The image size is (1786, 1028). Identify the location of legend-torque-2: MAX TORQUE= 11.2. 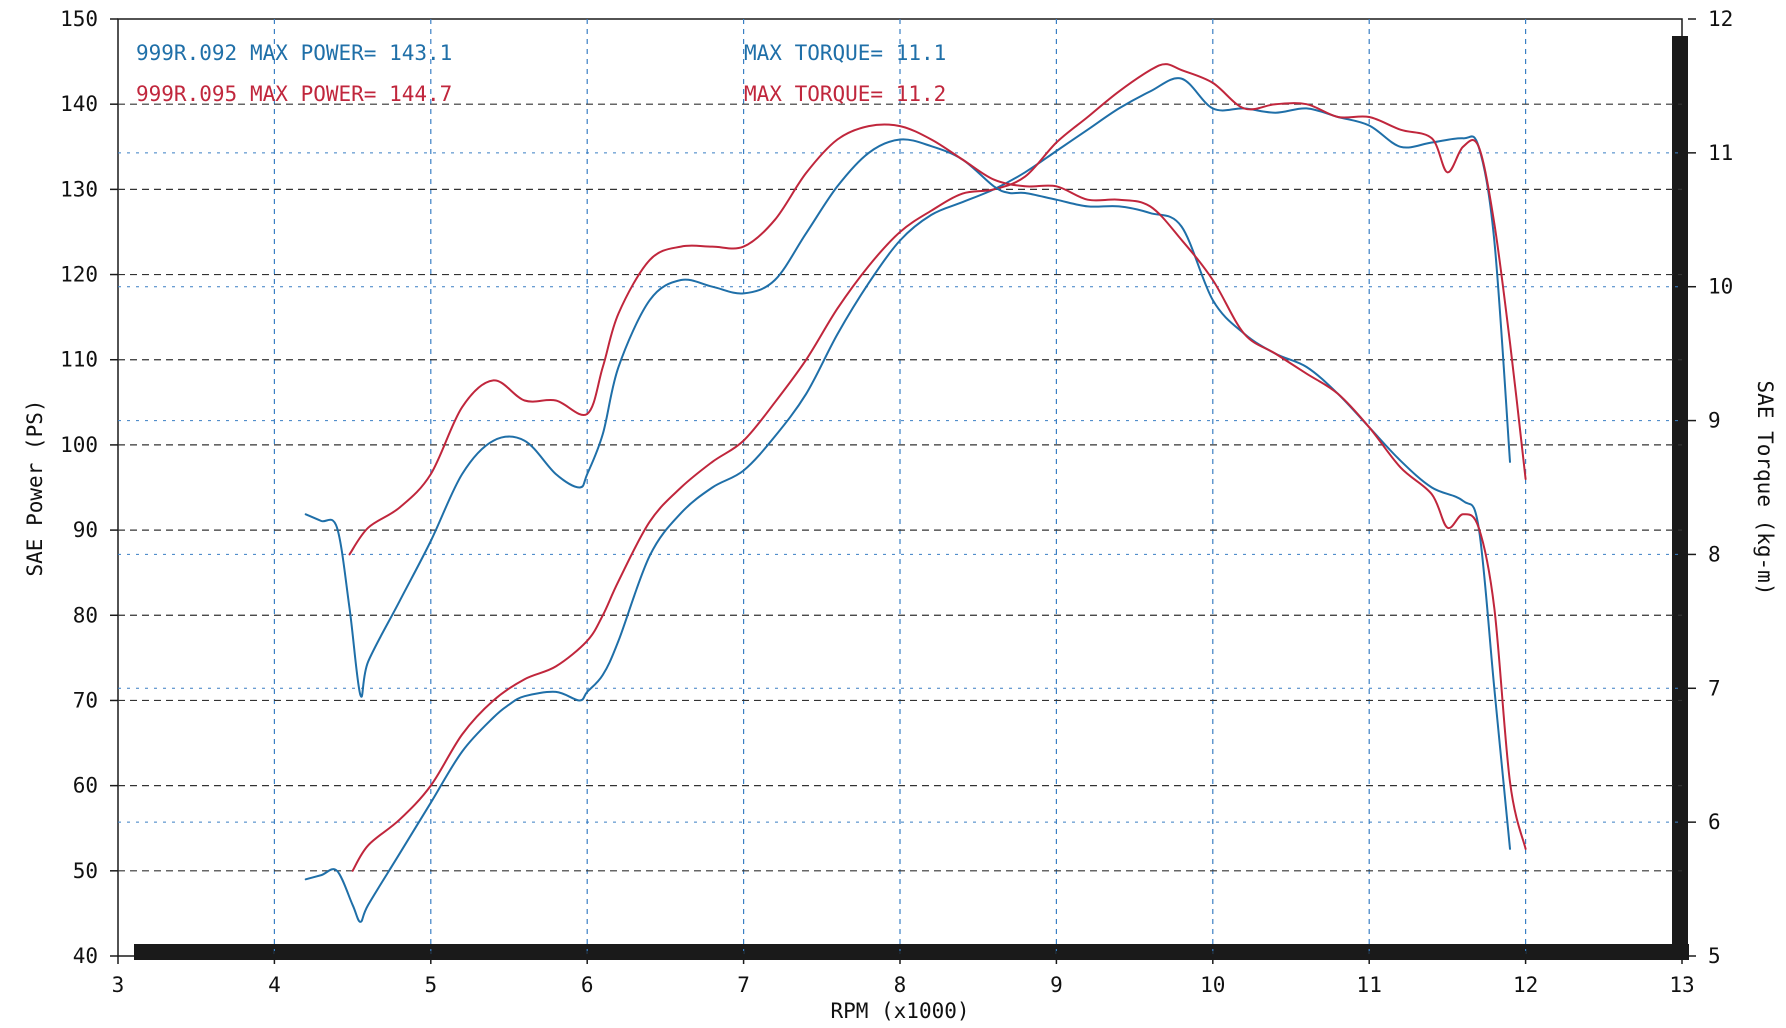
(845, 94).